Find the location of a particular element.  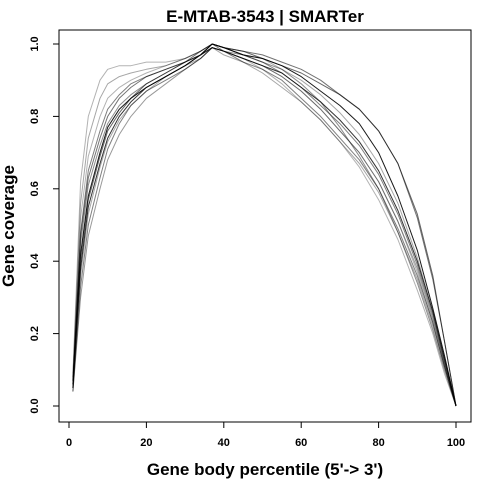

y-tick-label: 0.6 is located at coordinates (35, 188).